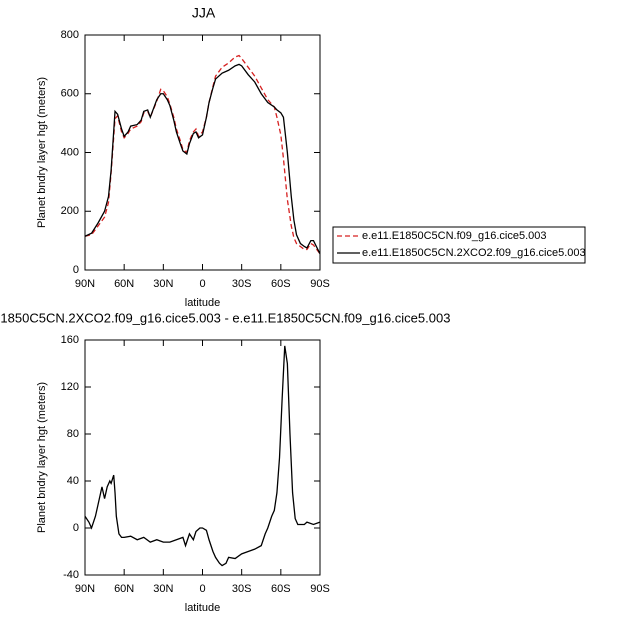 This screenshot has height=621, width=619. Describe the element at coordinates (70, 152) in the screenshot. I see `y-tick-label: 400` at that location.